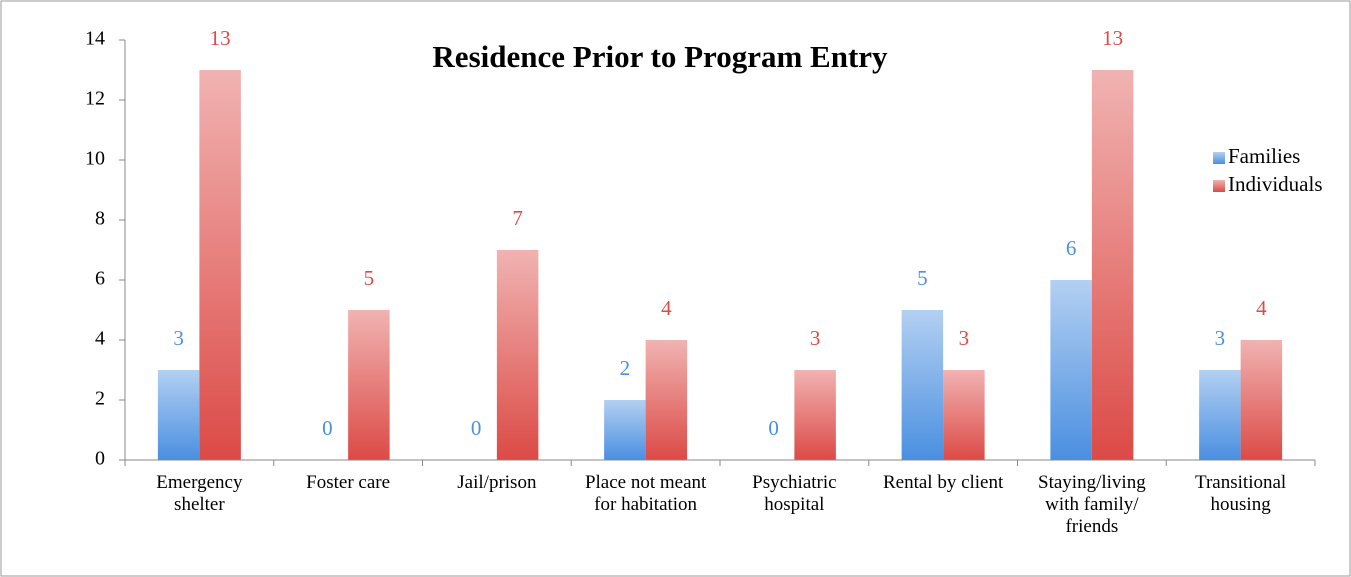  Describe the element at coordinates (199, 493) in the screenshot. I see `x-tick-label: Emergency shelter` at that location.